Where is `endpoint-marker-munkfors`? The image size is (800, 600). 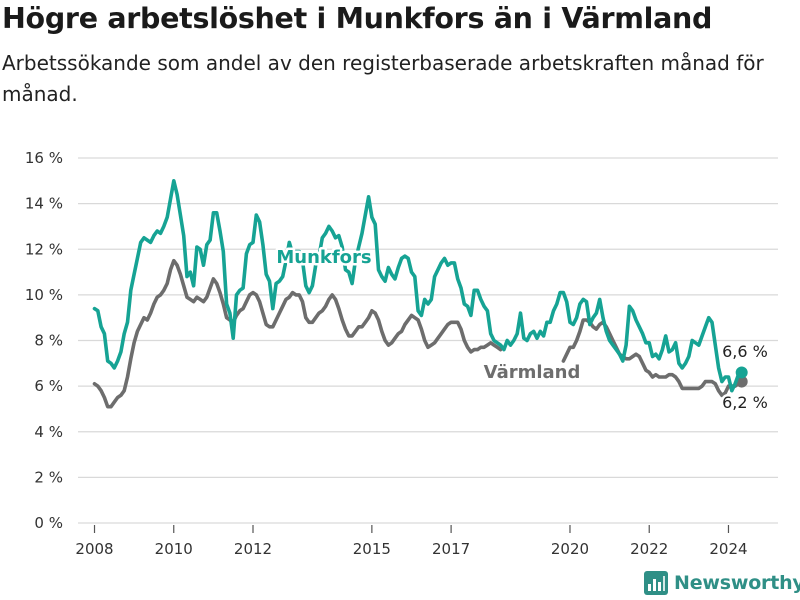
endpoint-marker-munkfors is located at coordinates (741, 372).